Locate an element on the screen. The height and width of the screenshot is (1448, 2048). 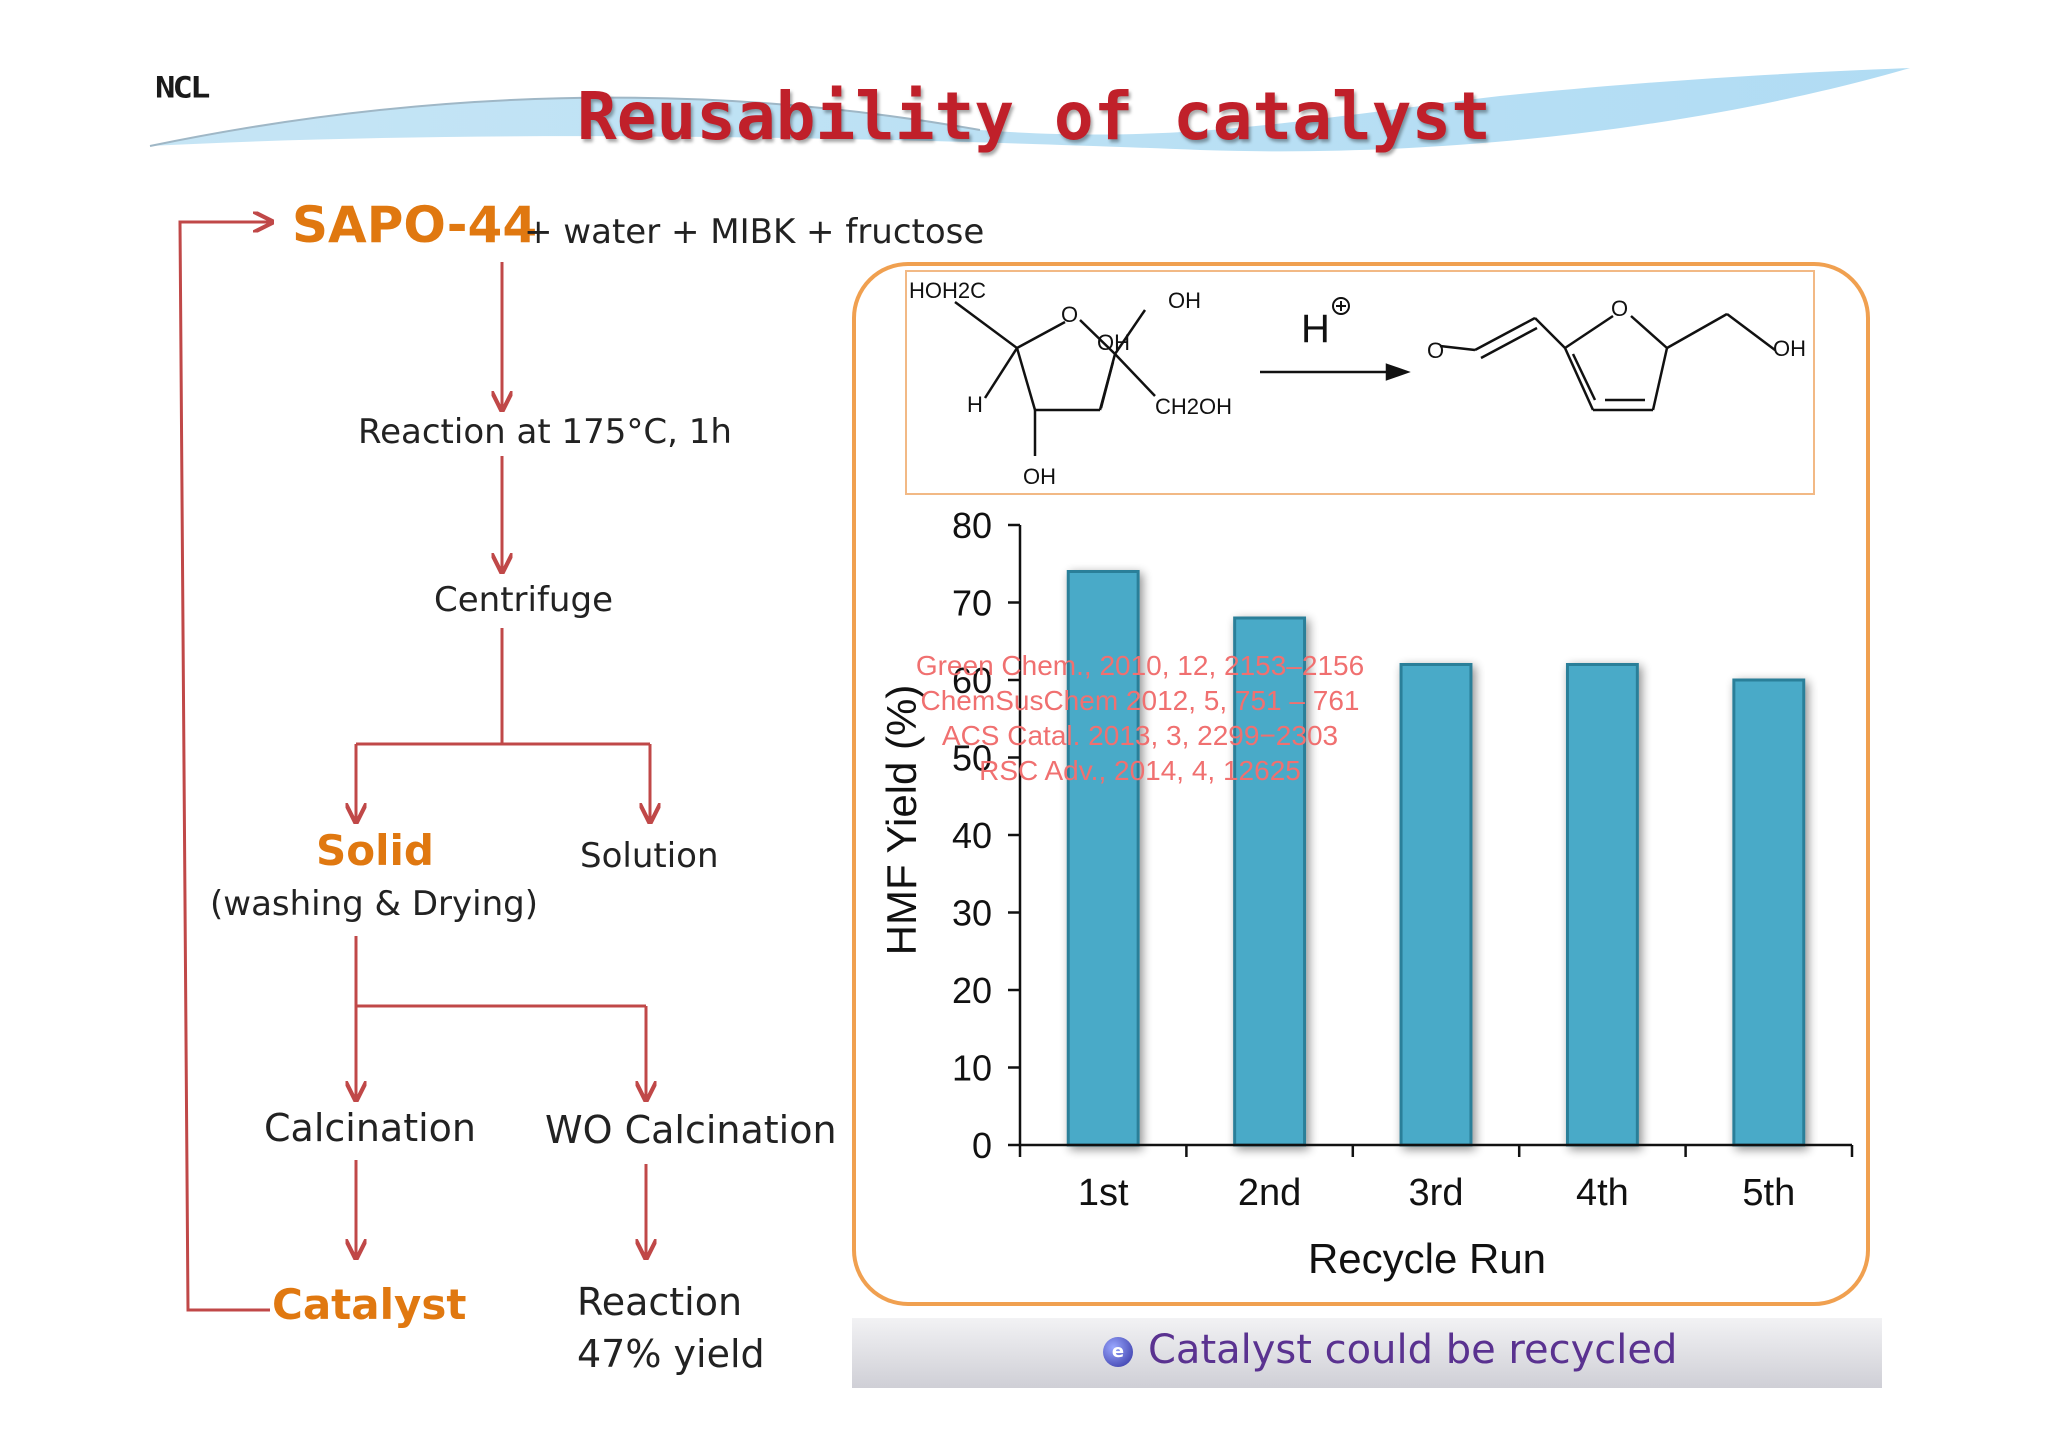
bar-4th is located at coordinates (1602, 905).